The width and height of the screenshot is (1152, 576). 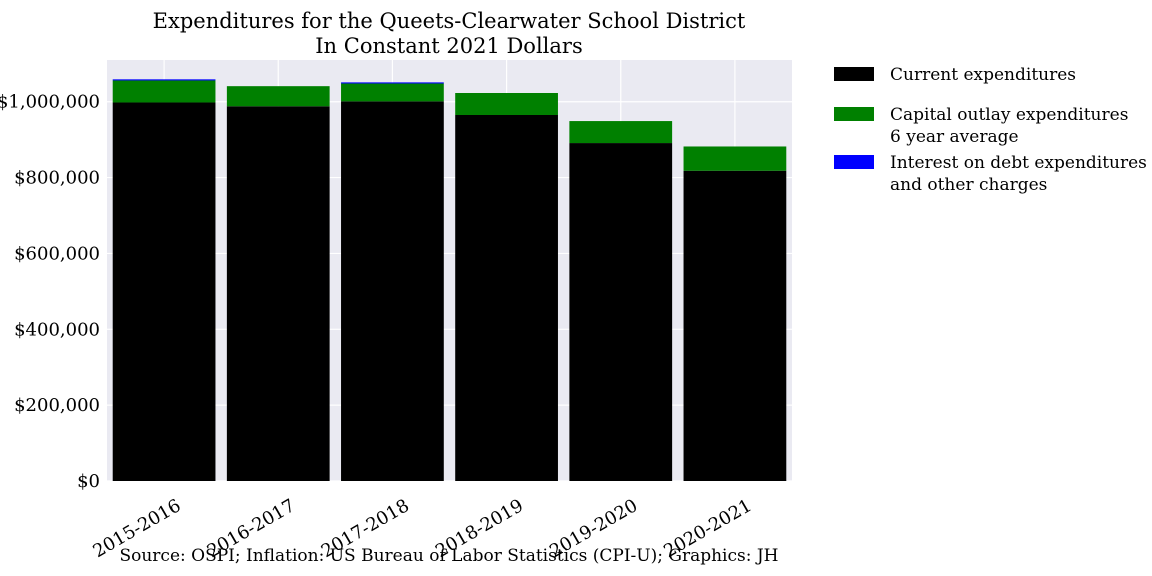 I want to click on bar-segment-capital-2017-2018, so click(x=392, y=92).